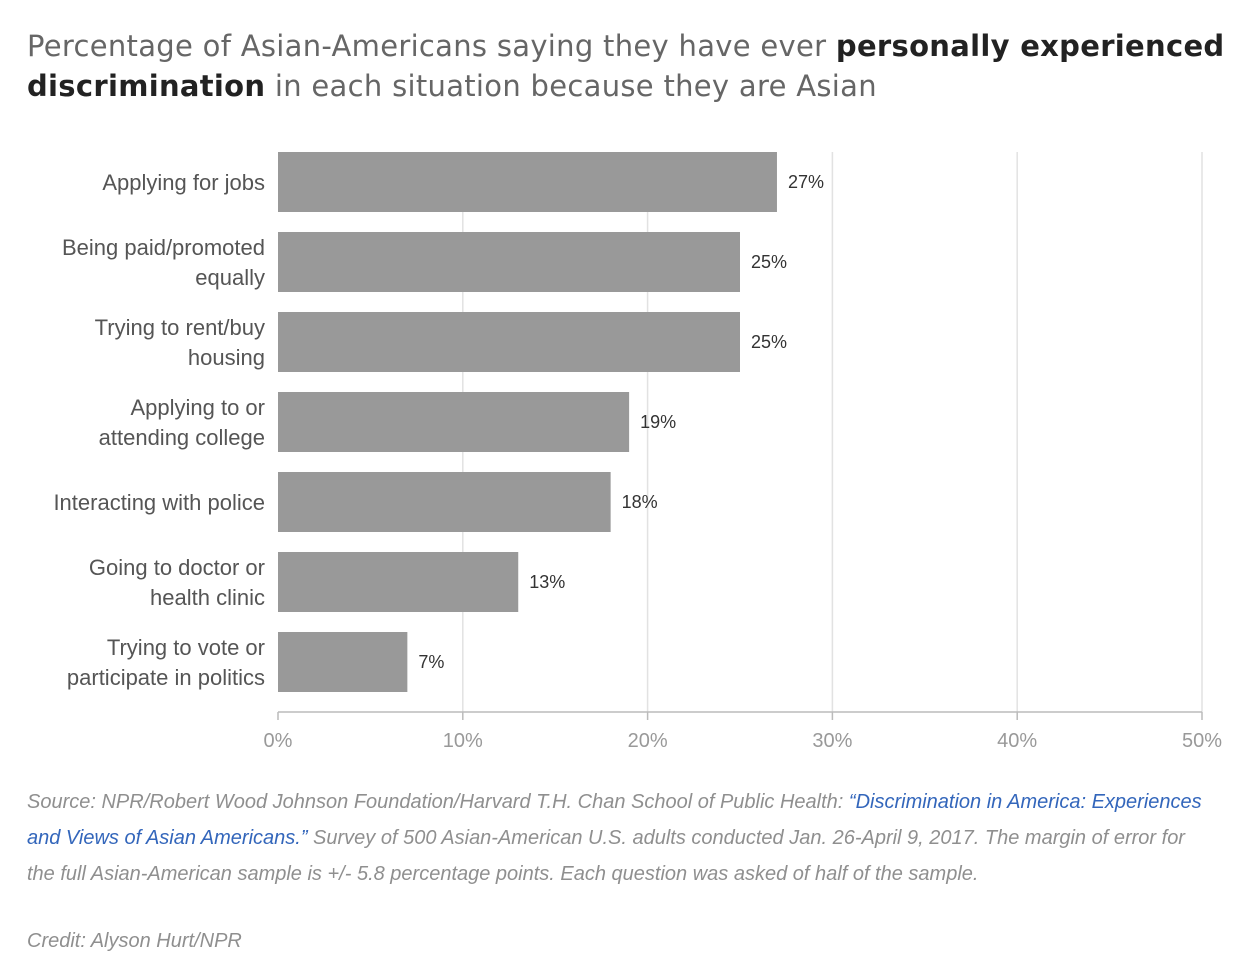  Describe the element at coordinates (1017, 741) in the screenshot. I see `tick-label: 40%` at that location.